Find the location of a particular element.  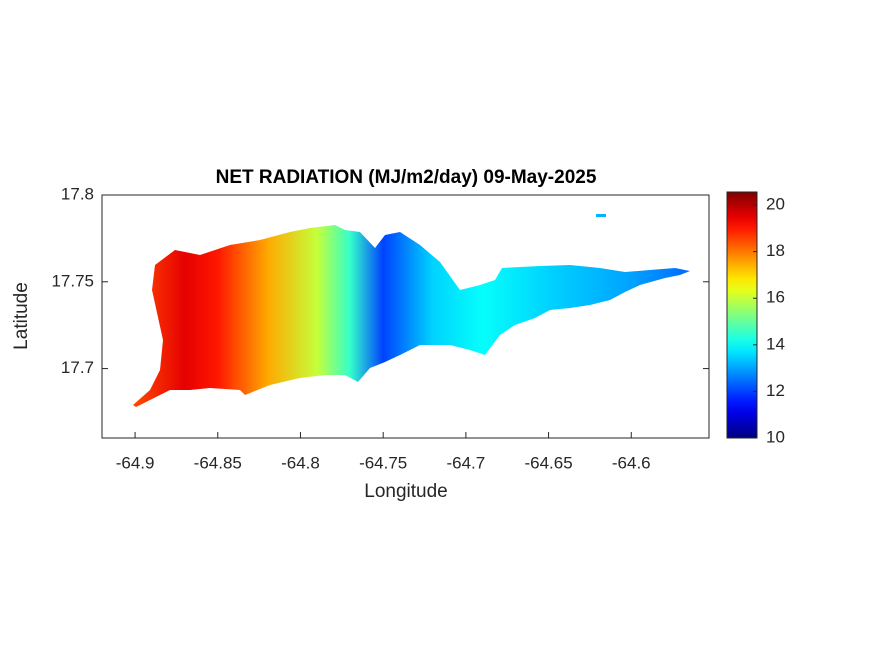

y-tick-label: 17.7 is located at coordinates (77, 367).